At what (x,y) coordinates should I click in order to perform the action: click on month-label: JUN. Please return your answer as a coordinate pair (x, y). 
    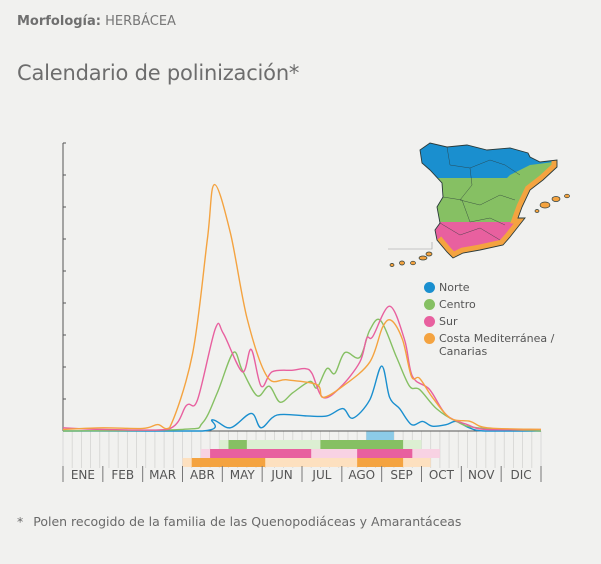
    Looking at the image, I should click on (281, 475).